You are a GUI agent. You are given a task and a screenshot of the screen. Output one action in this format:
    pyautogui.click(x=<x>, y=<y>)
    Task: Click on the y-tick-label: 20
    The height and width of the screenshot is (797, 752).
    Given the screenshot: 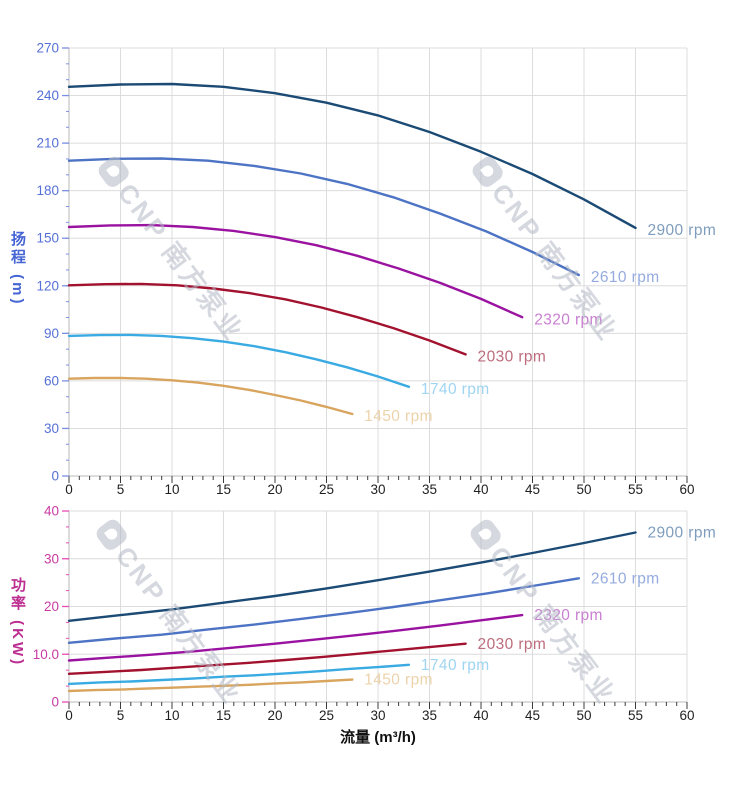 What is the action you would take?
    pyautogui.click(x=51, y=606)
    